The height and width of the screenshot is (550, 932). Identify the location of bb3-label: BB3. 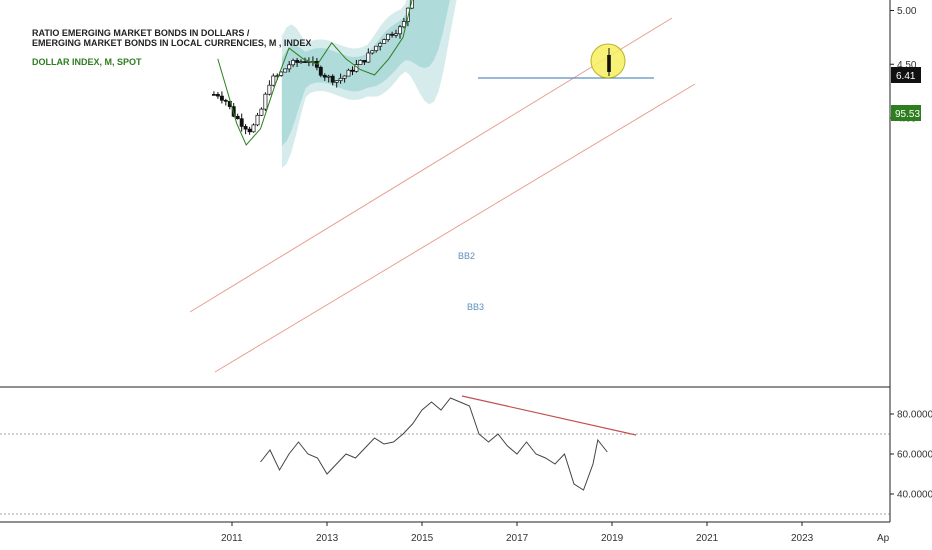
(475, 307).